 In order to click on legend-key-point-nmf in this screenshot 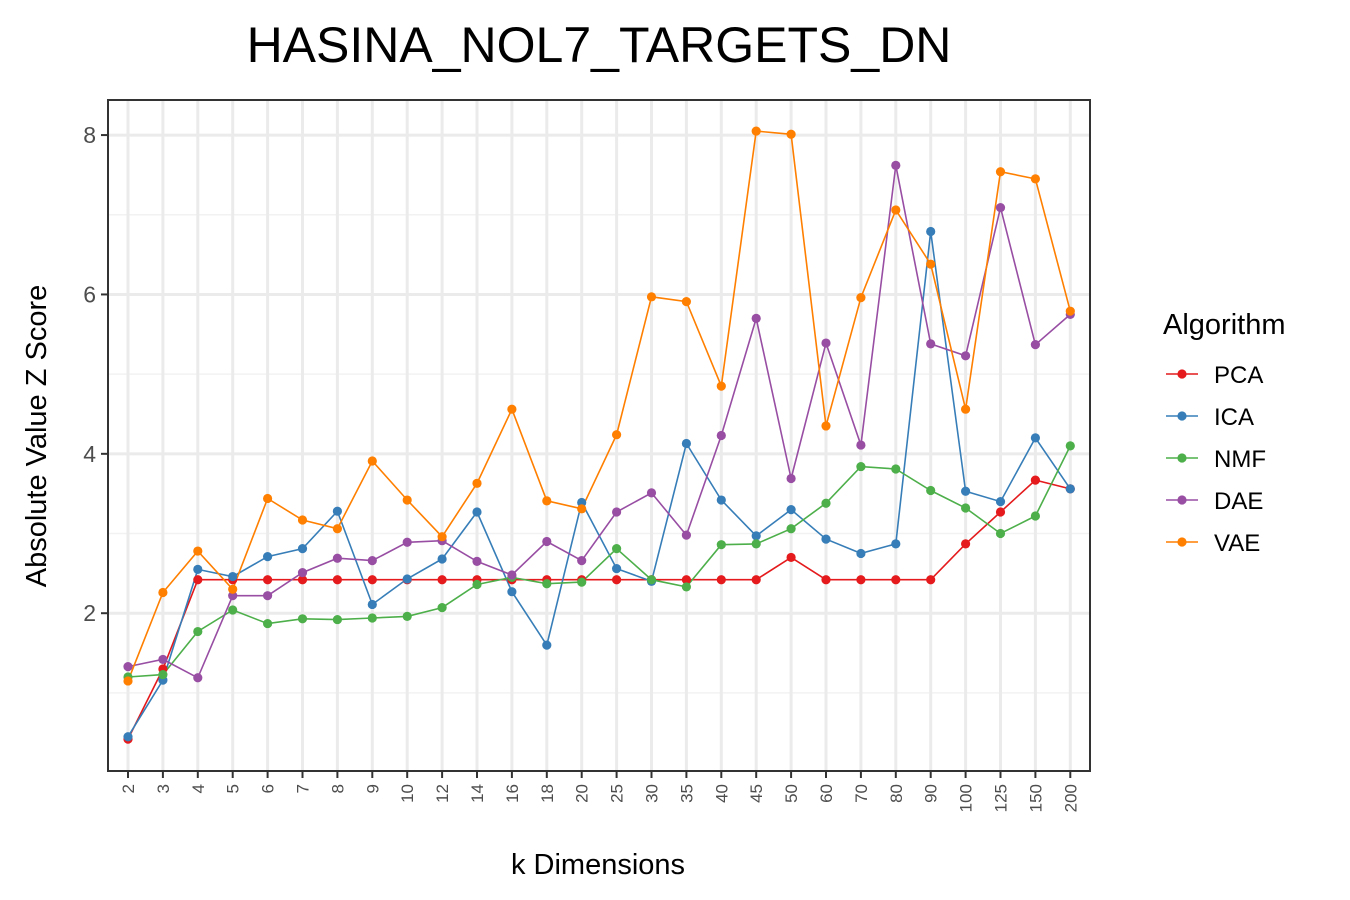, I will do `click(1182, 458)`.